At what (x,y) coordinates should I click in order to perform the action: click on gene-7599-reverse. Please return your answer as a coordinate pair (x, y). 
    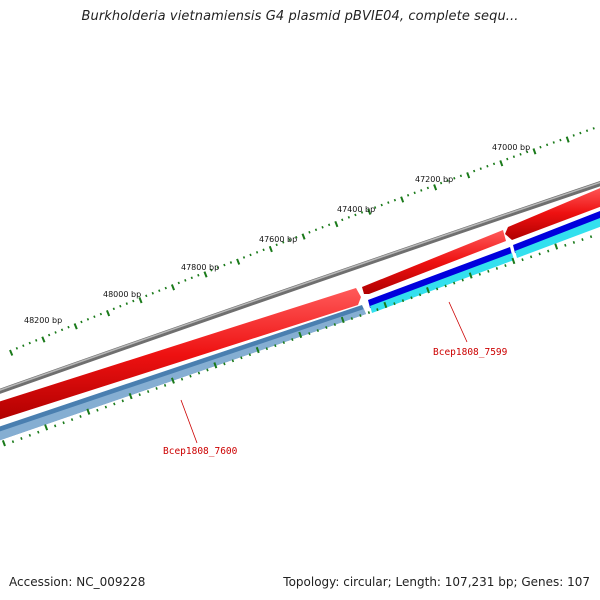
    Looking at the image, I should click on (440, 277).